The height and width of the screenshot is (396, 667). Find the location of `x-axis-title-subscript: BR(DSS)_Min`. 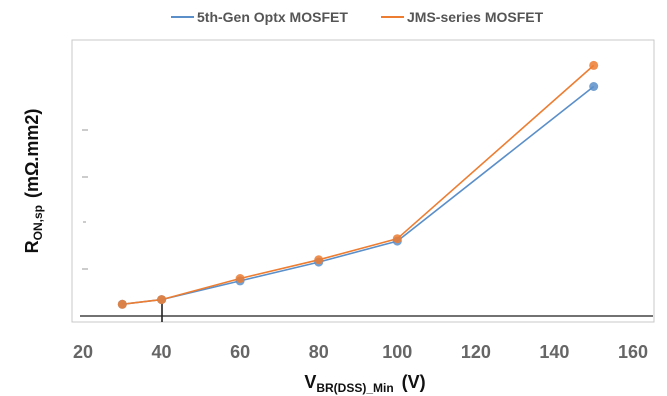

x-axis-title-subscript: BR(DSS)_Min is located at coordinates (354, 388).